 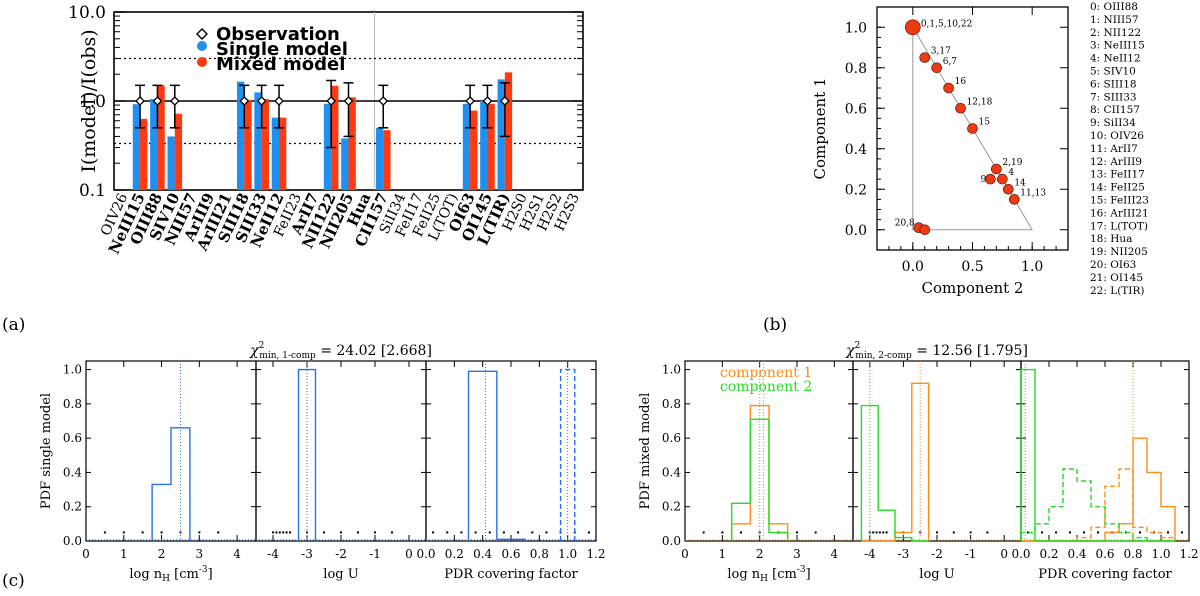 I want to click on x-tick-label: 2, so click(x=760, y=554).